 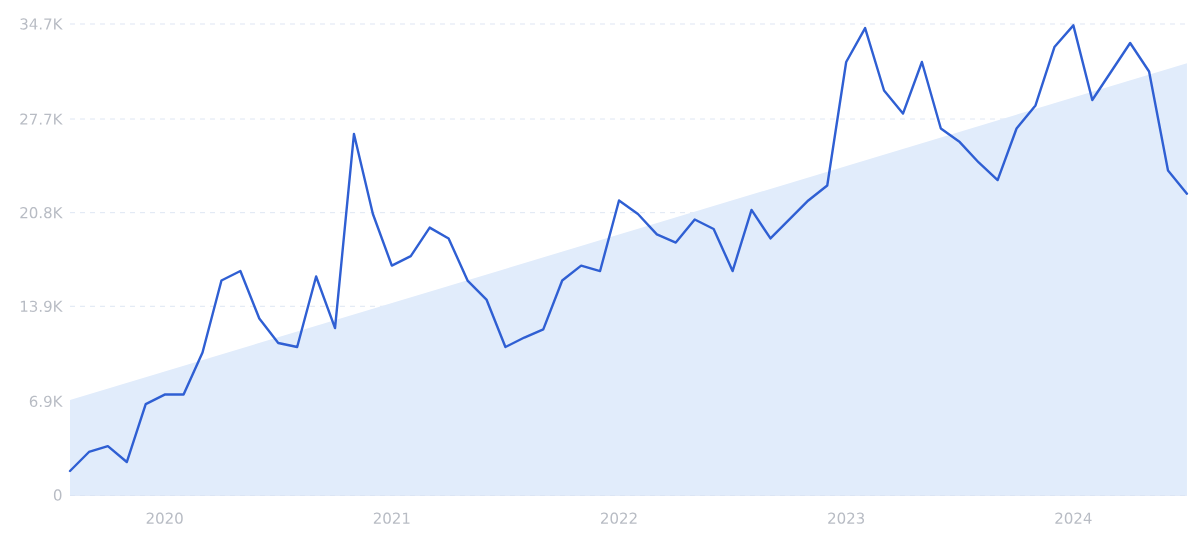 What do you see at coordinates (41, 24) in the screenshot?
I see `y-tick-label: 34.7K` at bounding box center [41, 24].